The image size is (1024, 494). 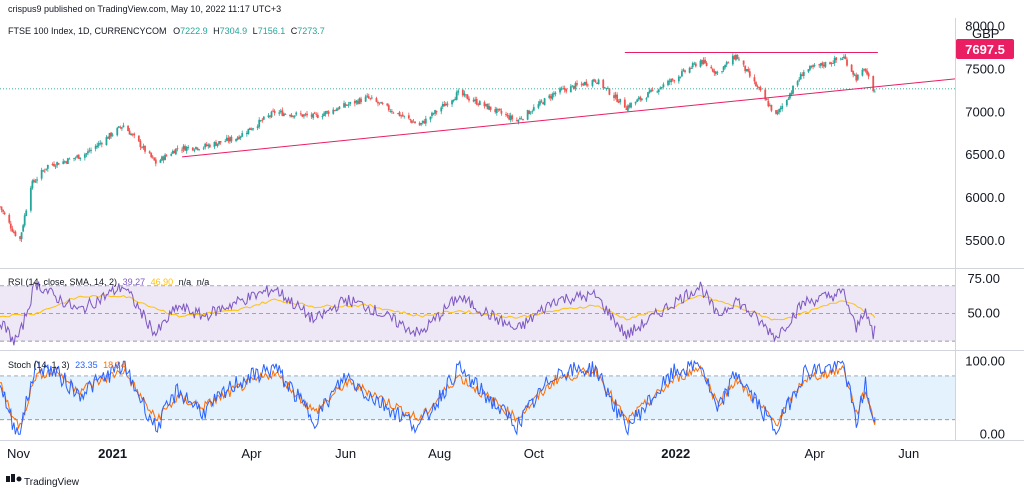 What do you see at coordinates (985, 133) in the screenshot?
I see `price-axis: 8000.0 7500.0 7000.0 6500.0 6000.0 5500.0` at bounding box center [985, 133].